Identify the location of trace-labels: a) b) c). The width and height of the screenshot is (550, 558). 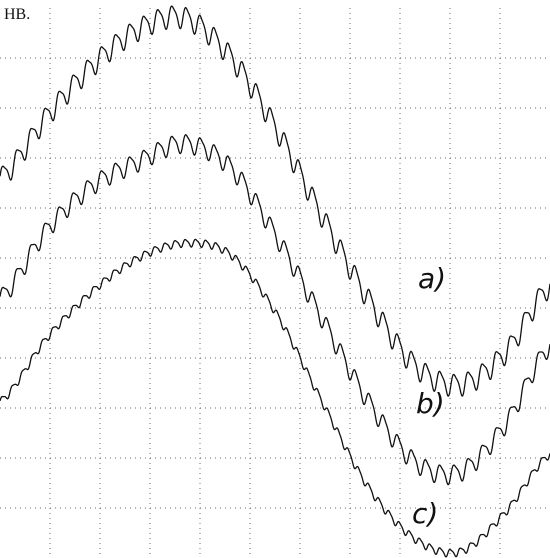
(429, 396).